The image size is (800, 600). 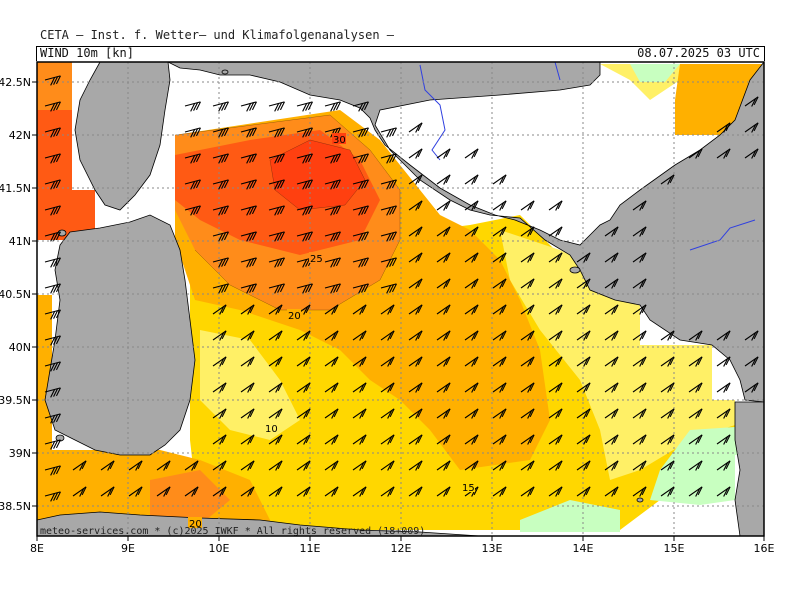 I want to click on longitude-axis: 8E 9E 10E 11E 12E 13E 14E 15E 16E, so click(x=402, y=545).